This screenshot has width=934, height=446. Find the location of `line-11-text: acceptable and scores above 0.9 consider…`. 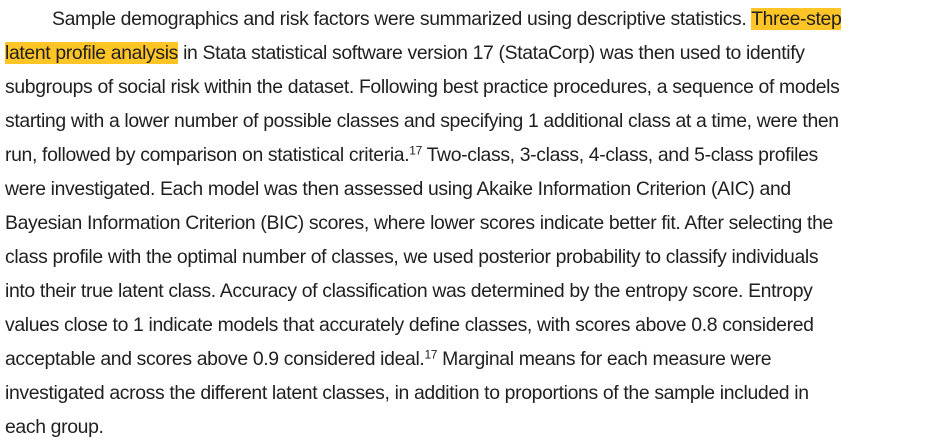

line-11-text: acceptable and scores above 0.9 consider… is located at coordinates (215, 359).